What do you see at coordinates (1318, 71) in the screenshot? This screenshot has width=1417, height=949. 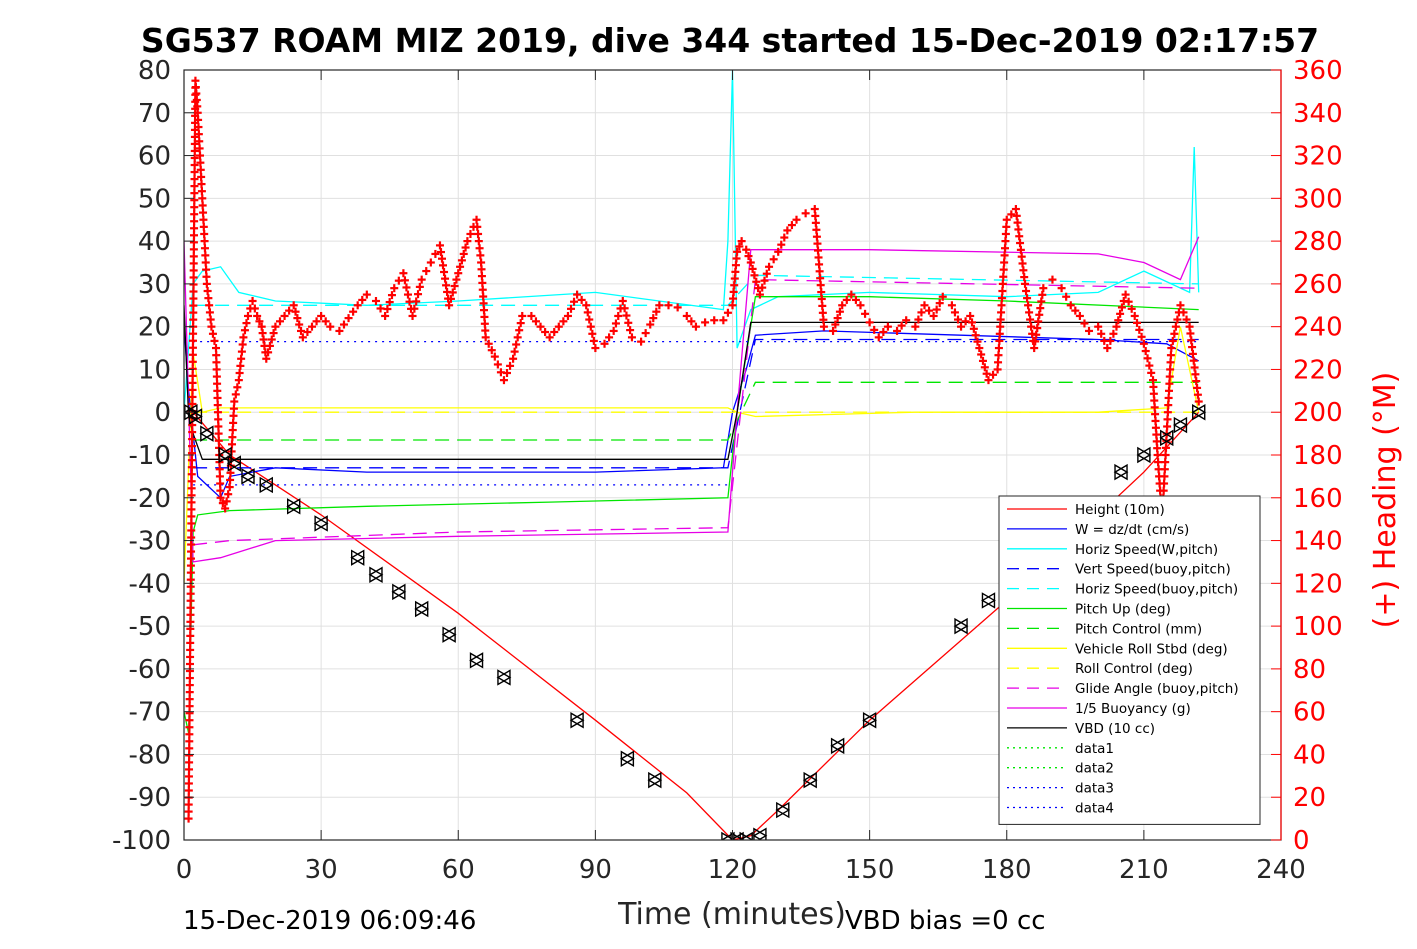 I see `y-right-tick-label: 360` at bounding box center [1318, 71].